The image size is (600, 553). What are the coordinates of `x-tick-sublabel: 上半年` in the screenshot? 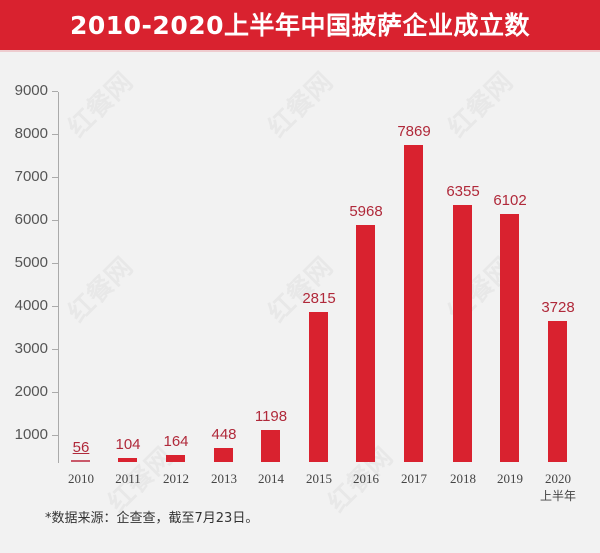 It's located at (557, 496).